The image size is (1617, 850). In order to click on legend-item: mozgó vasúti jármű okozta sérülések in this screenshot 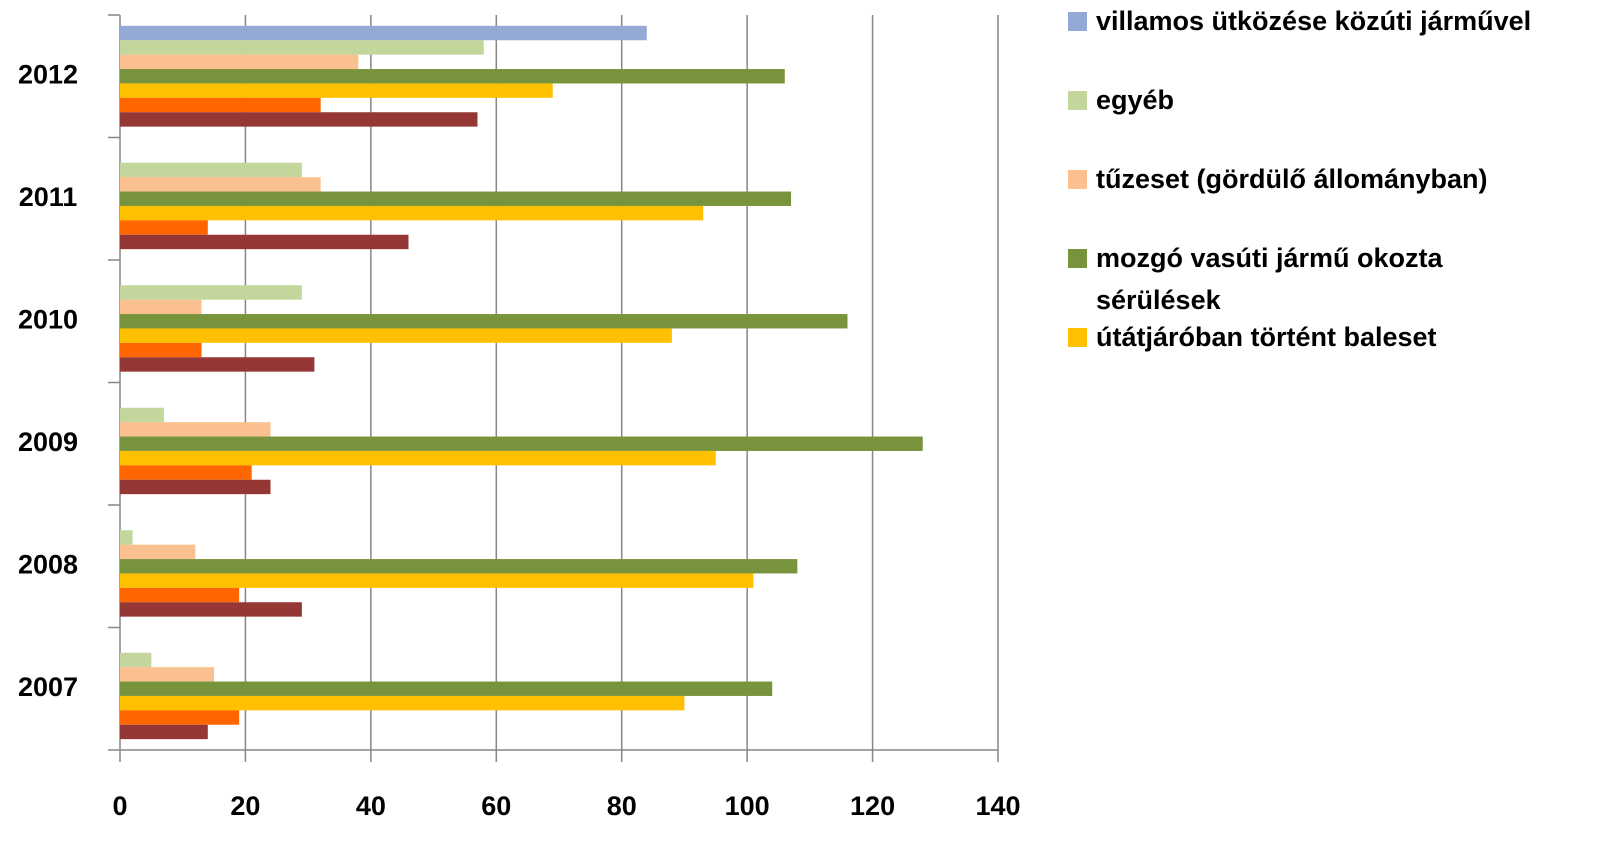, I will do `click(1318, 279)`.